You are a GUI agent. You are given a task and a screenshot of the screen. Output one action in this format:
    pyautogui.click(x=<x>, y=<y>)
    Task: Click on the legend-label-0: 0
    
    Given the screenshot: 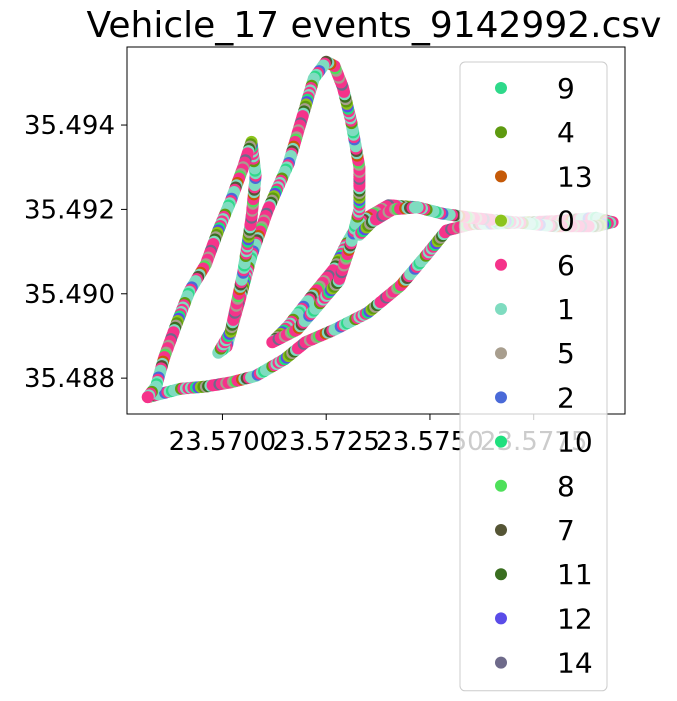 What is the action you would take?
    pyautogui.click(x=566, y=221)
    